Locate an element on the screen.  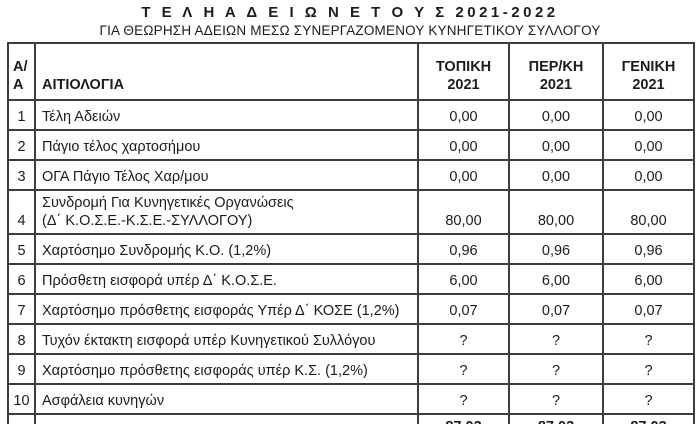
header-geniki-line2: 2021 is located at coordinates (648, 85).